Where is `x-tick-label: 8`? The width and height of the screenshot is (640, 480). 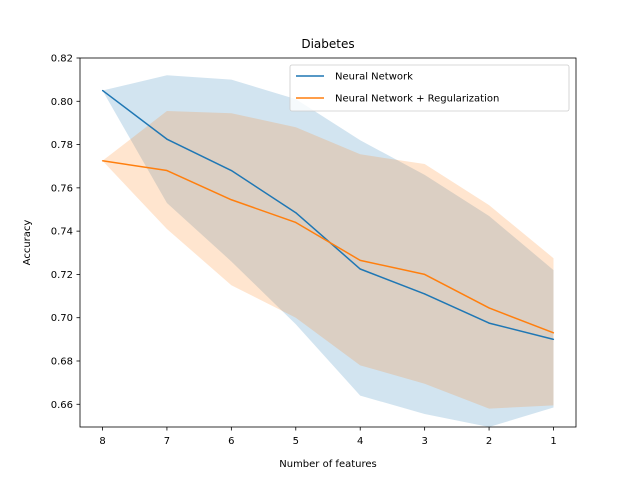 x-tick-label: 8 is located at coordinates (102, 441).